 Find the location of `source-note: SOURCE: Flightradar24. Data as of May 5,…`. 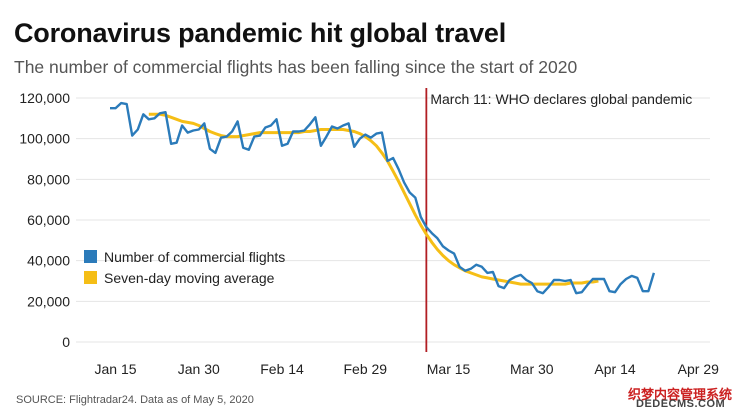

source-note: SOURCE: Flightradar24. Data as of May 5,… is located at coordinates (135, 400).